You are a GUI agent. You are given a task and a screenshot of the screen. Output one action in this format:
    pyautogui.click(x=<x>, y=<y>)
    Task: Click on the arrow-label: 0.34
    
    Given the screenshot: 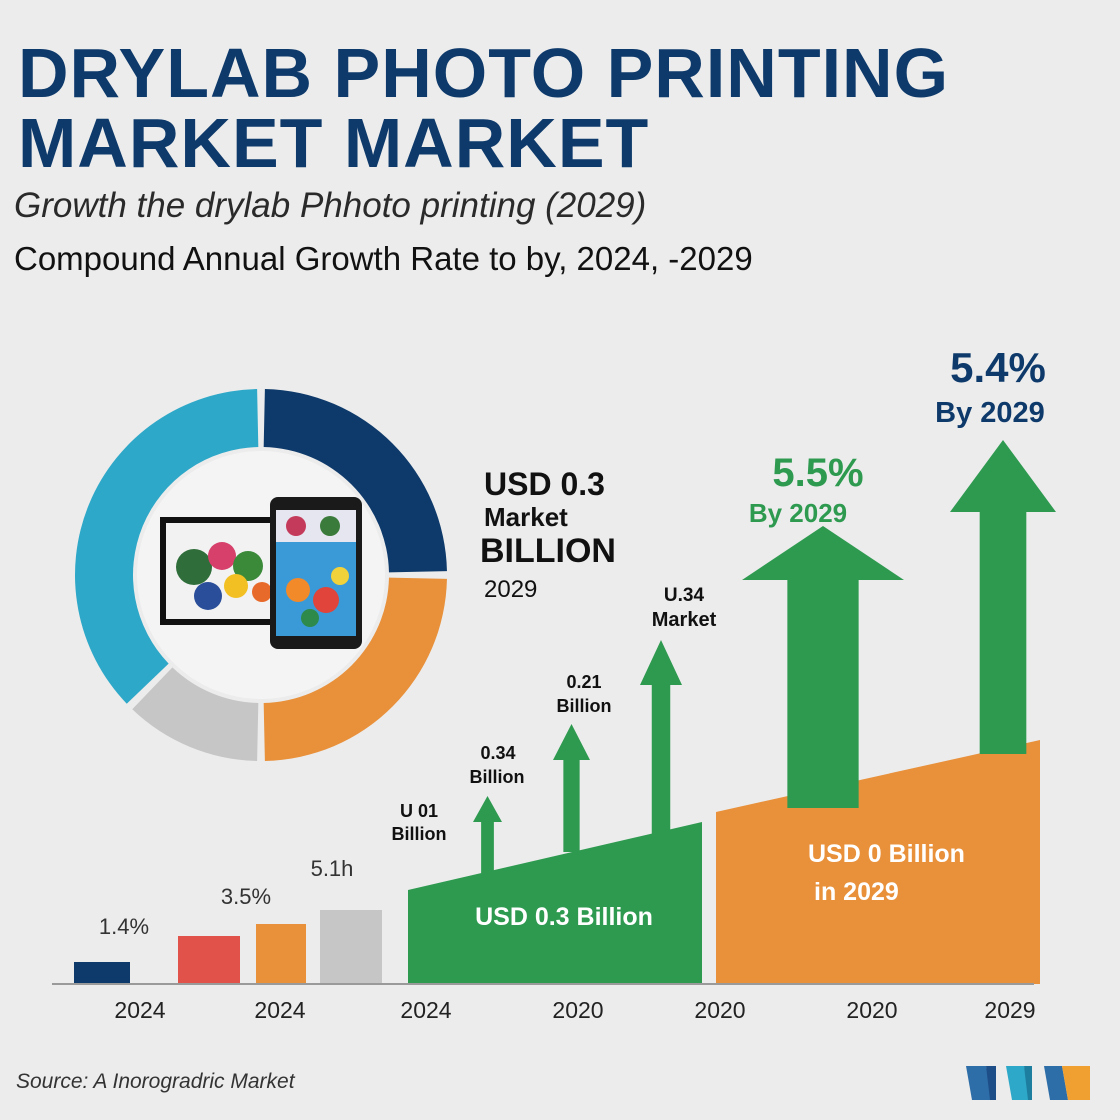 What is the action you would take?
    pyautogui.click(x=497, y=753)
    